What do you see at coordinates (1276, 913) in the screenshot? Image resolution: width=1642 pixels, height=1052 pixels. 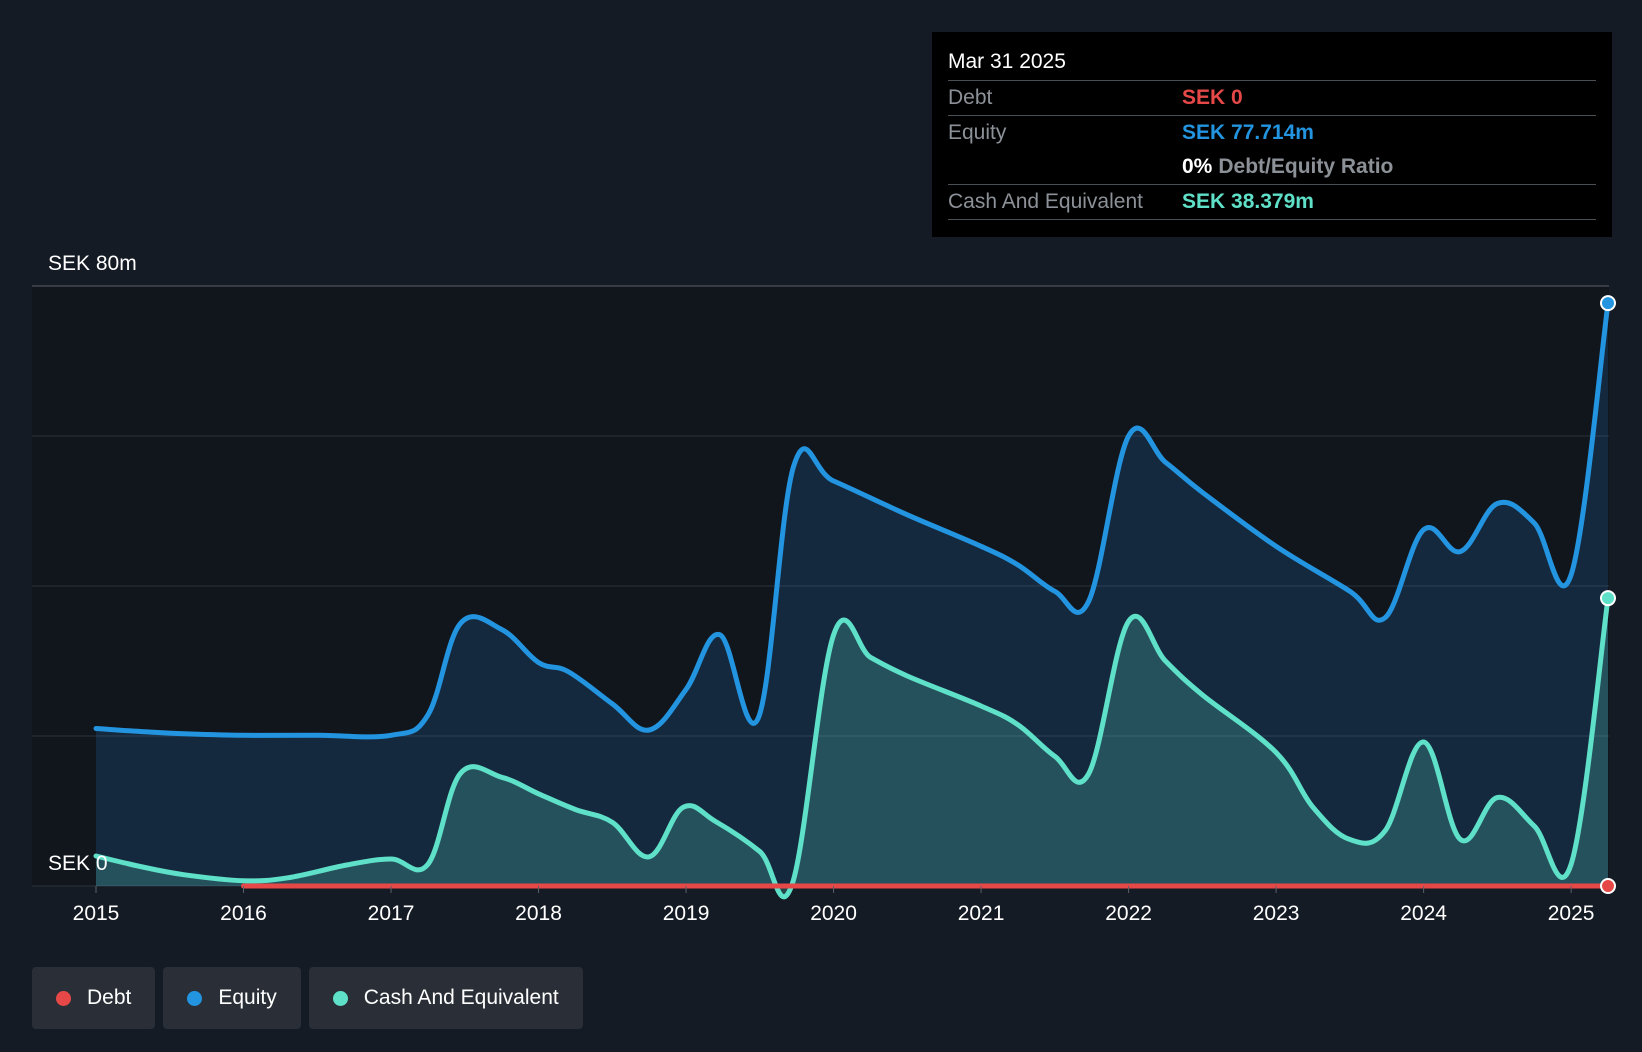 I see `x-tick-label: 2023` at bounding box center [1276, 913].